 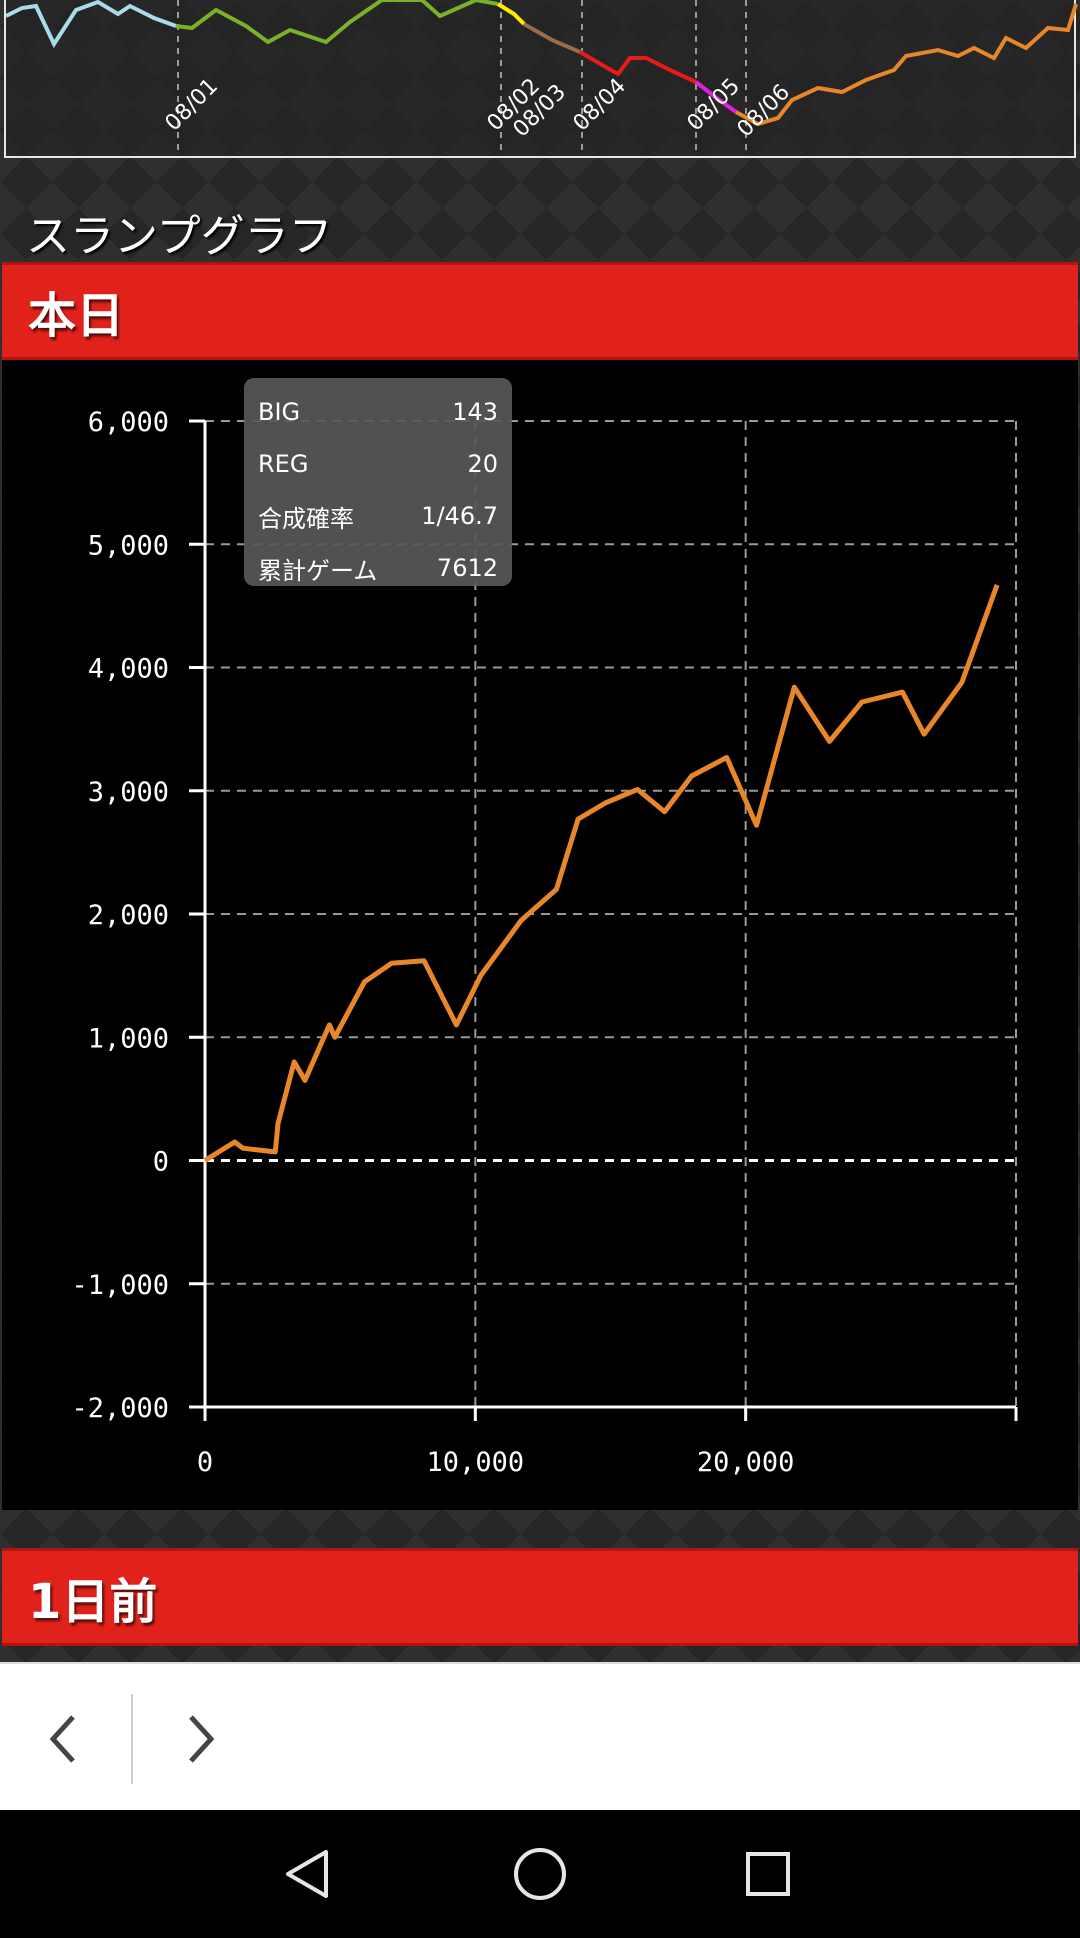 I want to click on one-day-ago-header: 1日前, so click(x=540, y=1597).